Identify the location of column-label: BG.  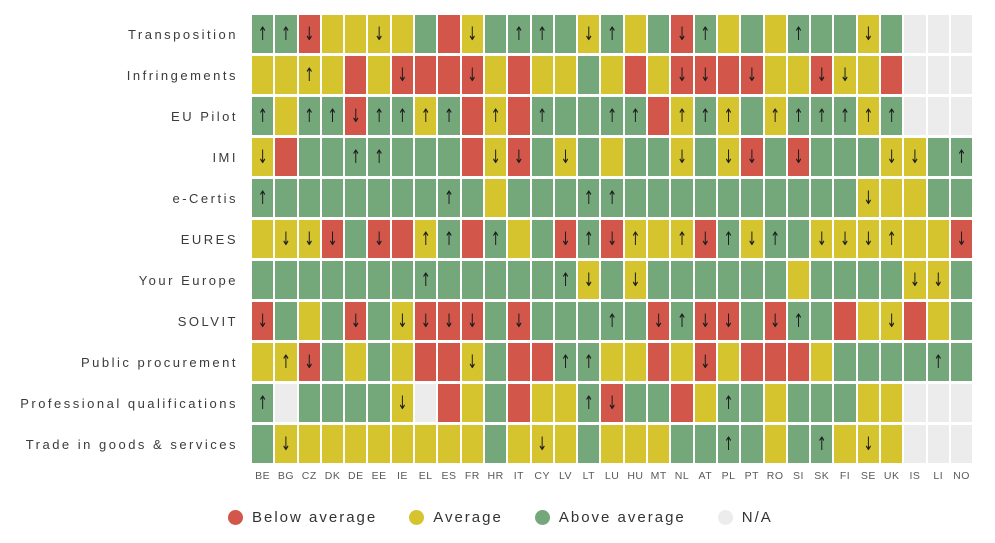
(286, 476).